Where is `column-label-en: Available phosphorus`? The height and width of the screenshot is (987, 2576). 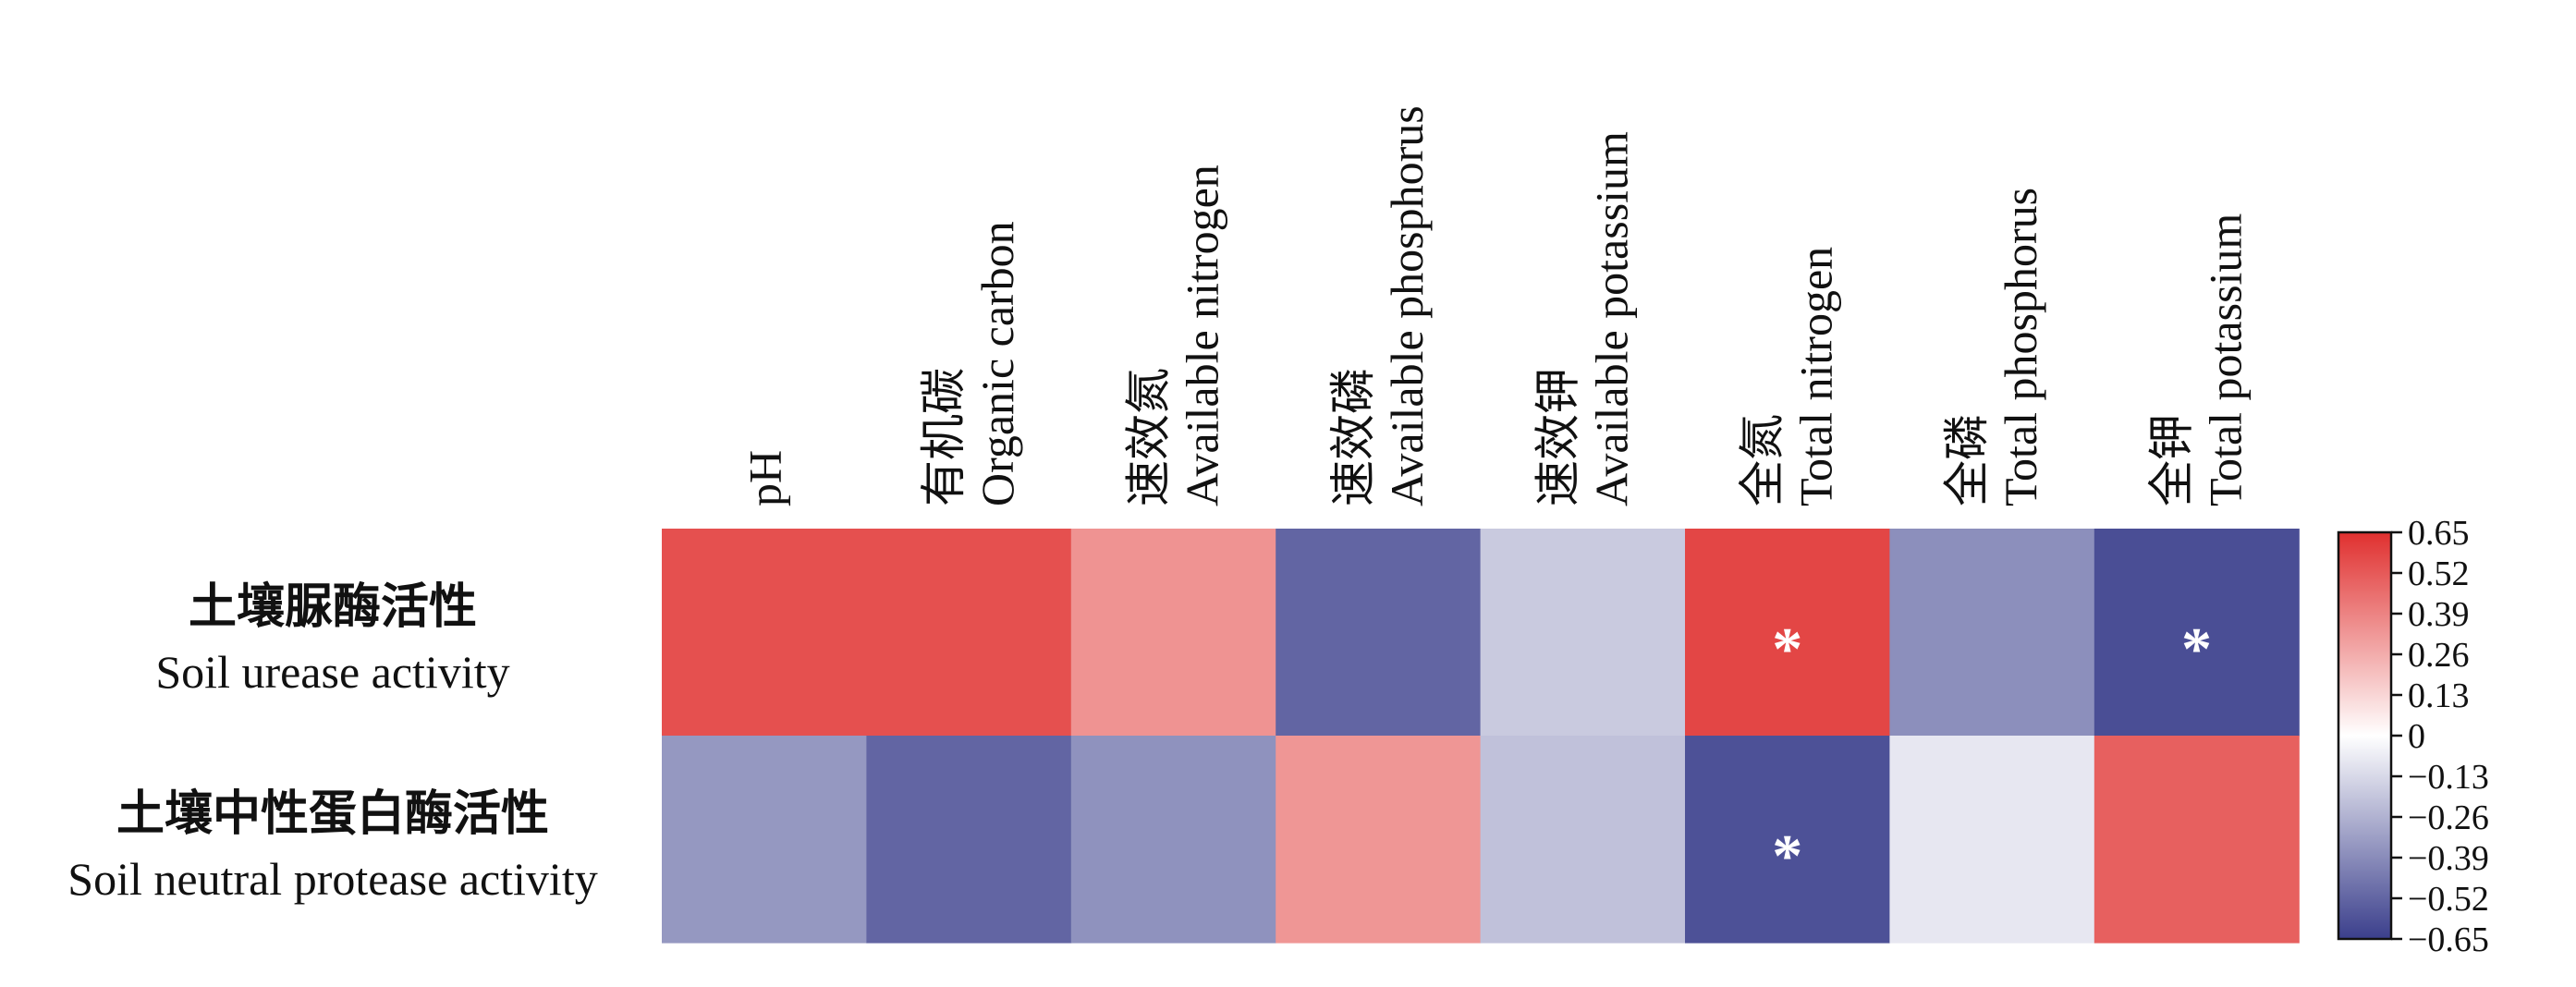 column-label-en: Available phosphorus is located at coordinates (1407, 305).